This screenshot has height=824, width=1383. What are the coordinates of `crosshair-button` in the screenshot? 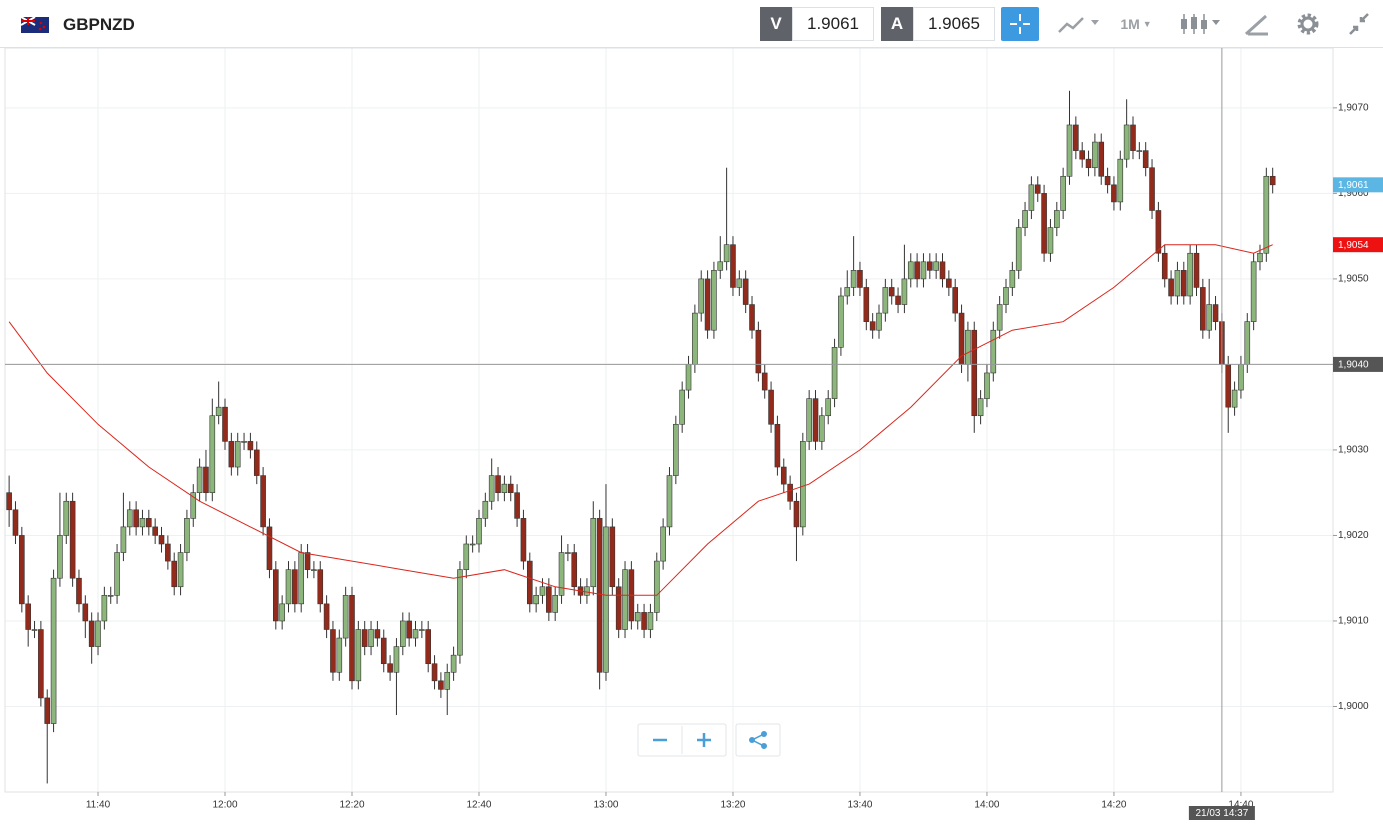 It's located at (1020, 24).